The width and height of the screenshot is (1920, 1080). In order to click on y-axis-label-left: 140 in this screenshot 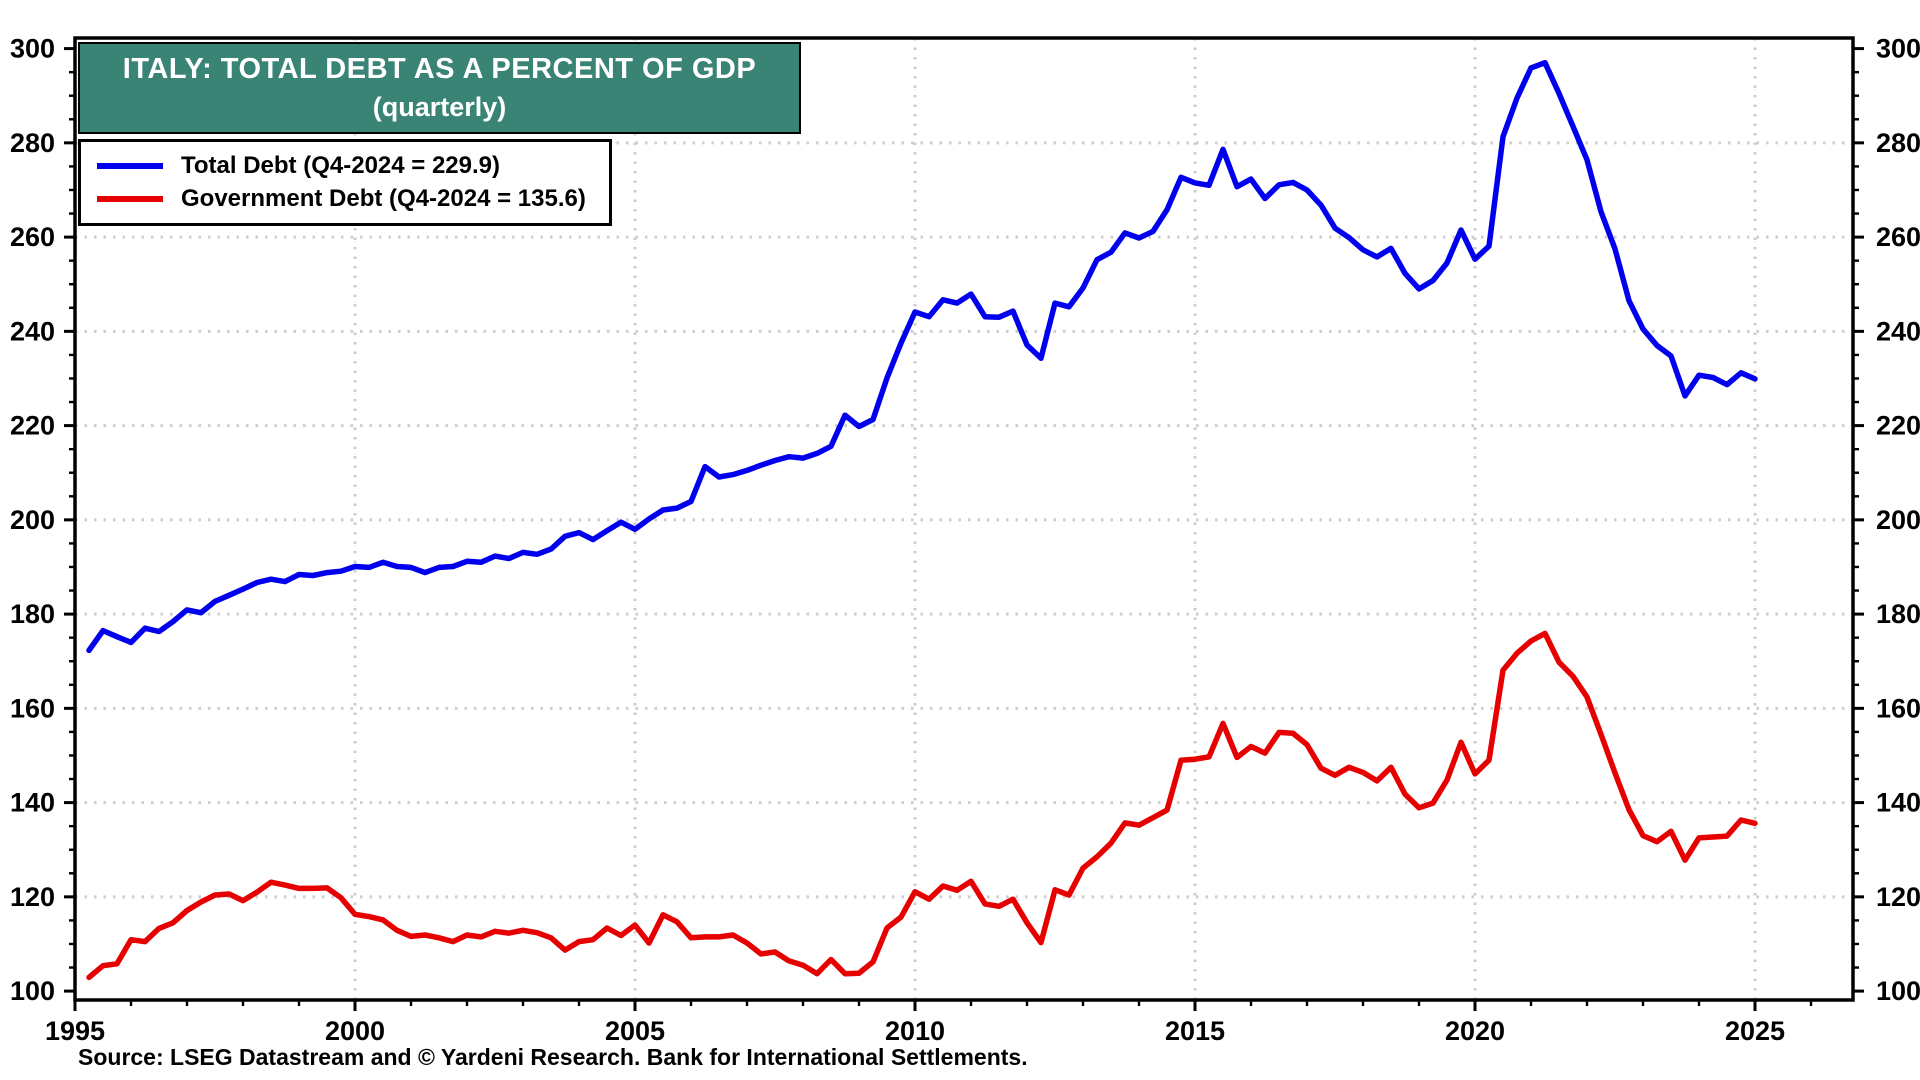, I will do `click(32, 803)`.